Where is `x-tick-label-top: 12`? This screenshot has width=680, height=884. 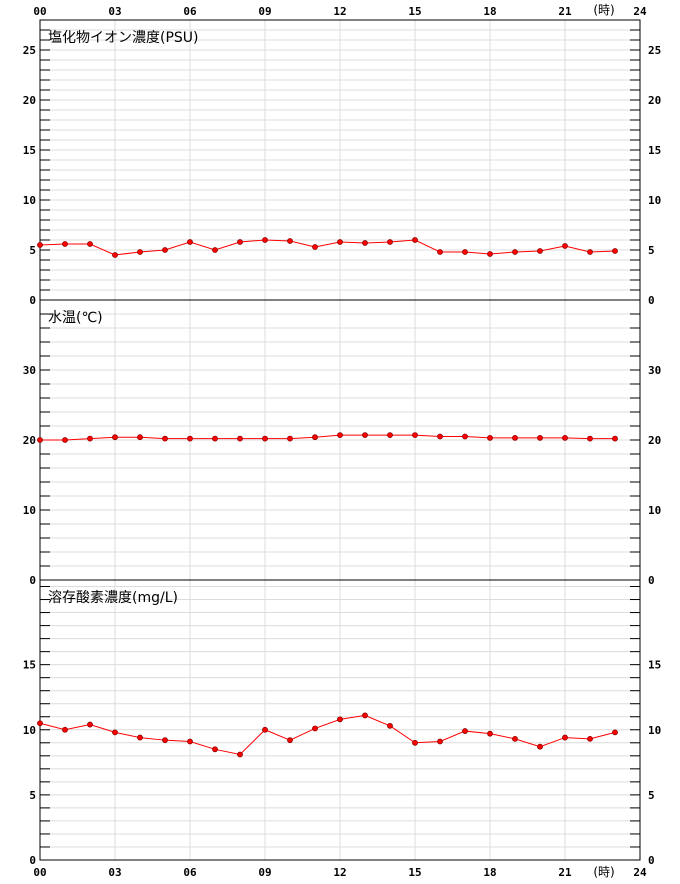 x-tick-label-top: 12 is located at coordinates (339, 11).